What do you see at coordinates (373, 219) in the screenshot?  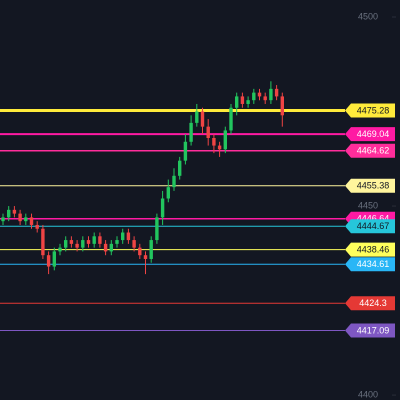 I see `price-tag-label: 4446.64` at bounding box center [373, 219].